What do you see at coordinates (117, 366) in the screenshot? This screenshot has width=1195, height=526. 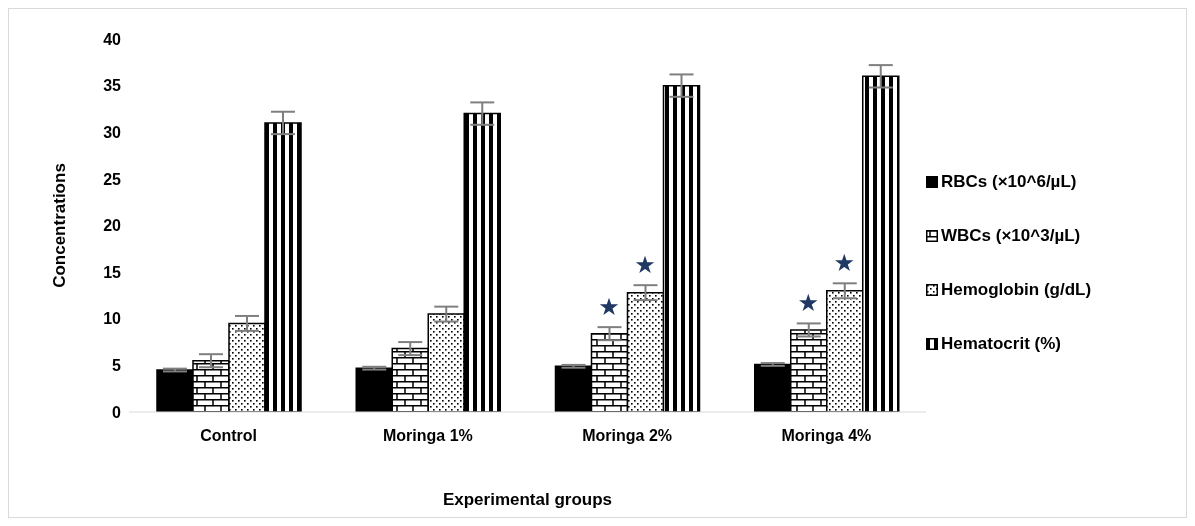 I see `y-tick-label: 5` at bounding box center [117, 366].